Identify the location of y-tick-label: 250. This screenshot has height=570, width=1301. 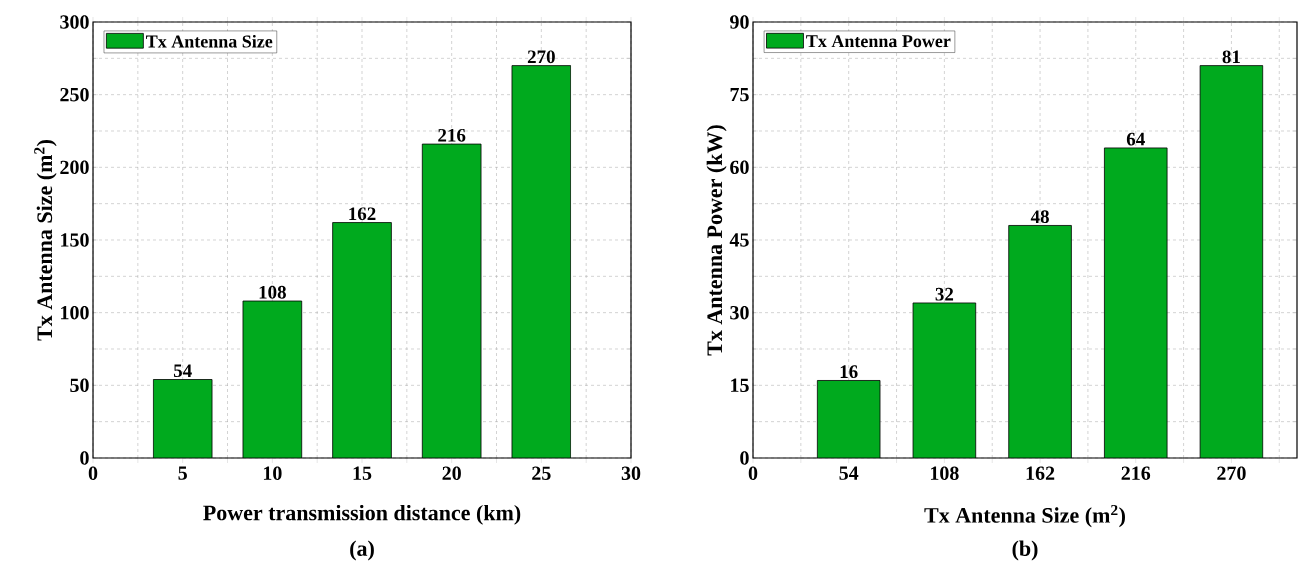
(74, 94).